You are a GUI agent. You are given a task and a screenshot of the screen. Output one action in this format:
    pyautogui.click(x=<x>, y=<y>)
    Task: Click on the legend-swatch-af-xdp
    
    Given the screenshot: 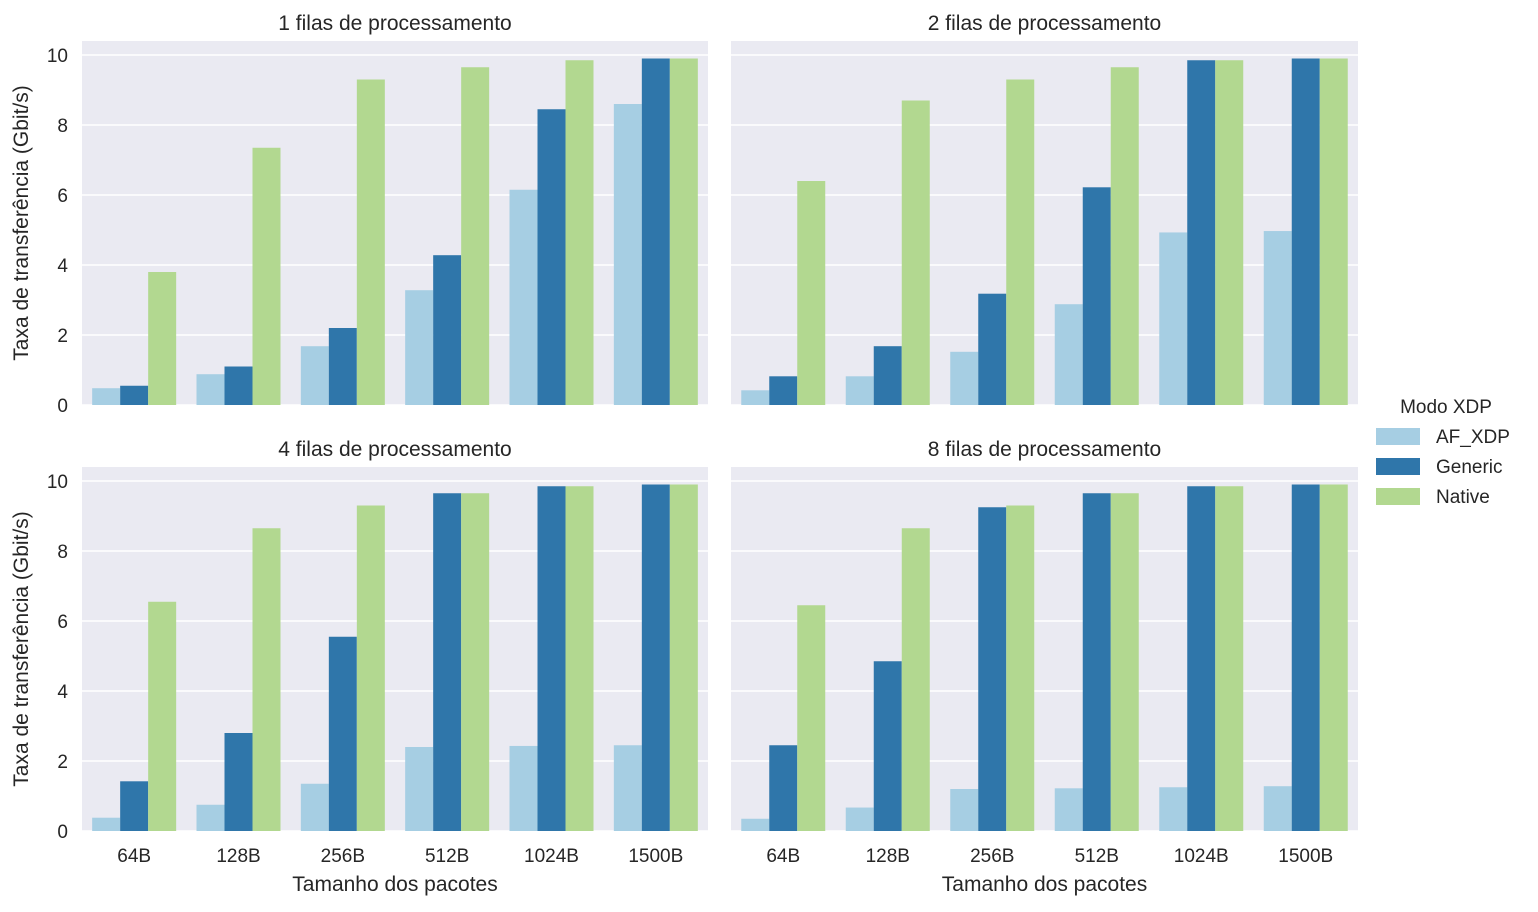 What is the action you would take?
    pyautogui.click(x=1398, y=436)
    